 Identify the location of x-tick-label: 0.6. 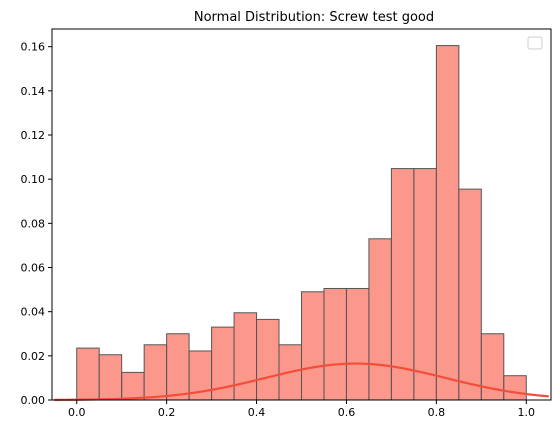
(347, 412).